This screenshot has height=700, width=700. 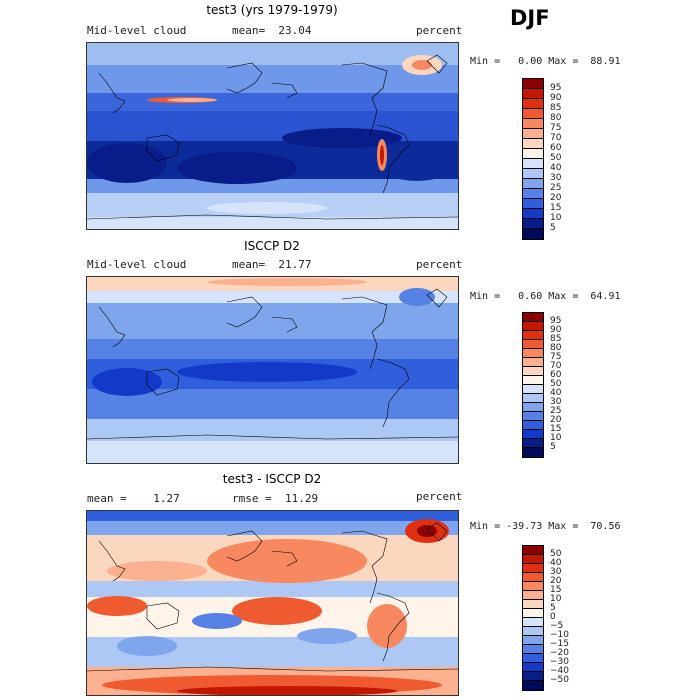 I want to click on panel-2-mean: mean= 21.77, so click(x=272, y=264).